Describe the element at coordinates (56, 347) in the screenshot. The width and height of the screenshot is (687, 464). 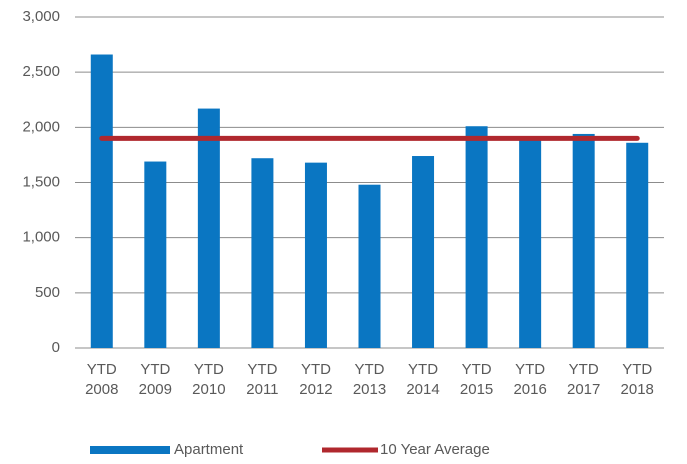
I see `y-tick-label: 0` at that location.